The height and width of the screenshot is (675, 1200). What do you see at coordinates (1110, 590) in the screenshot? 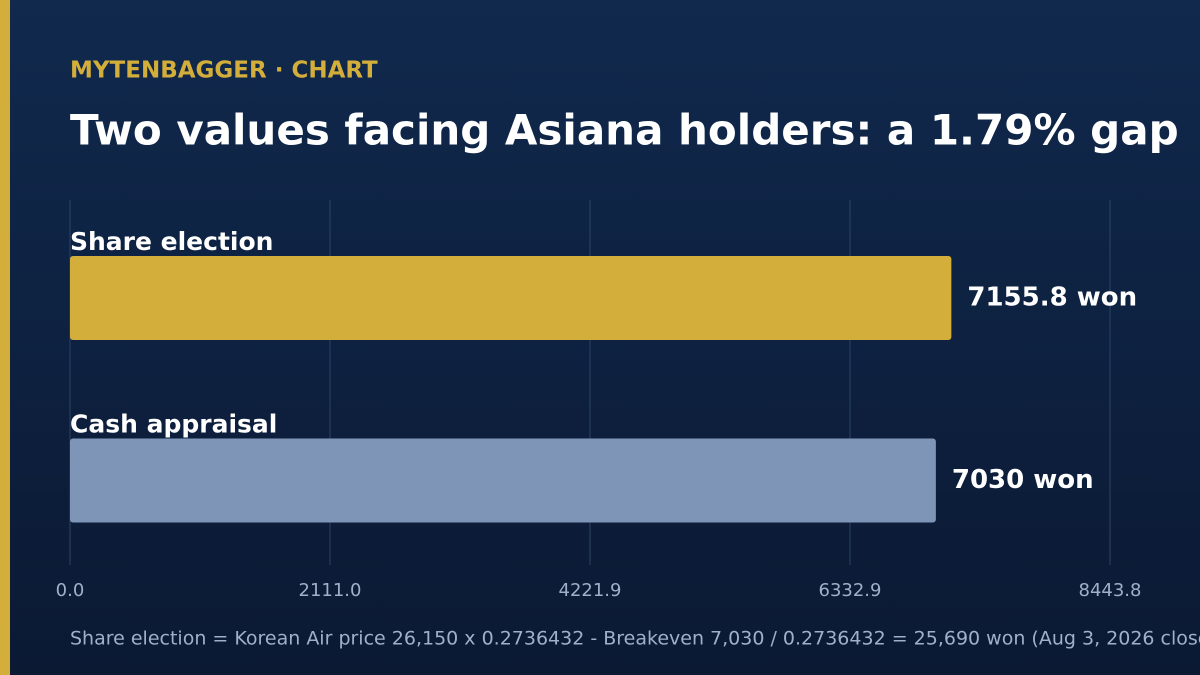
I see `x-tick-label: 8443.8` at bounding box center [1110, 590].